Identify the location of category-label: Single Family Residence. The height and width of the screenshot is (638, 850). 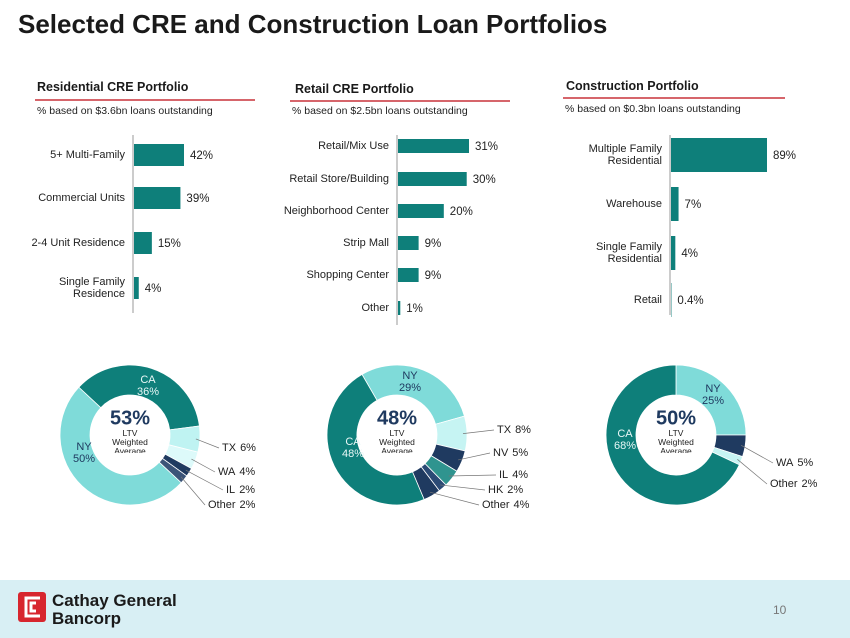
(91, 288).